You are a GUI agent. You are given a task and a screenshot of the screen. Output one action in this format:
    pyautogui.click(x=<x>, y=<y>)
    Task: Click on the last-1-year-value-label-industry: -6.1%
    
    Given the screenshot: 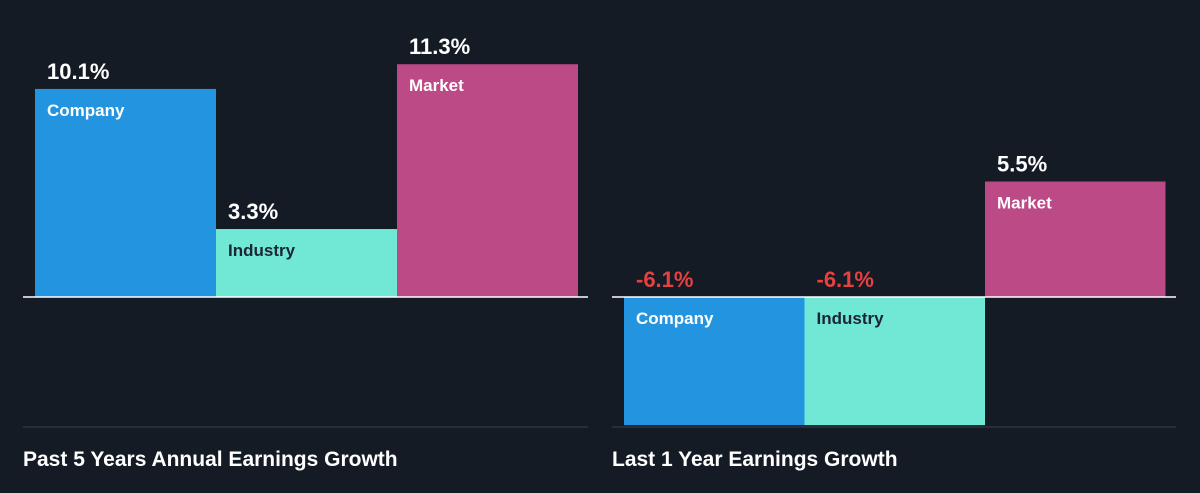 What is the action you would take?
    pyautogui.click(x=845, y=279)
    